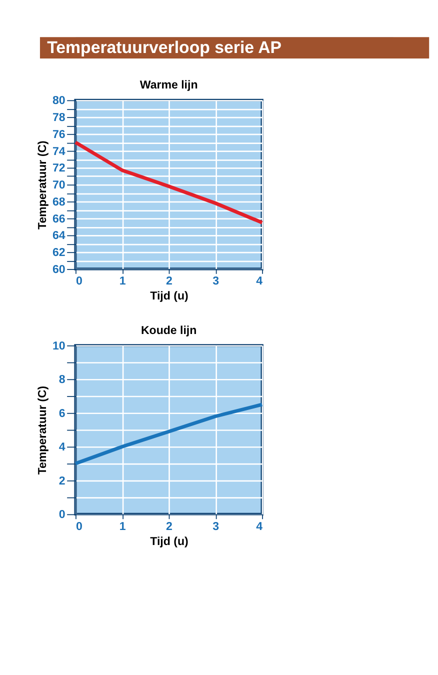  Describe the element at coordinates (59, 346) in the screenshot. I see `y-tick-label: 10` at that location.